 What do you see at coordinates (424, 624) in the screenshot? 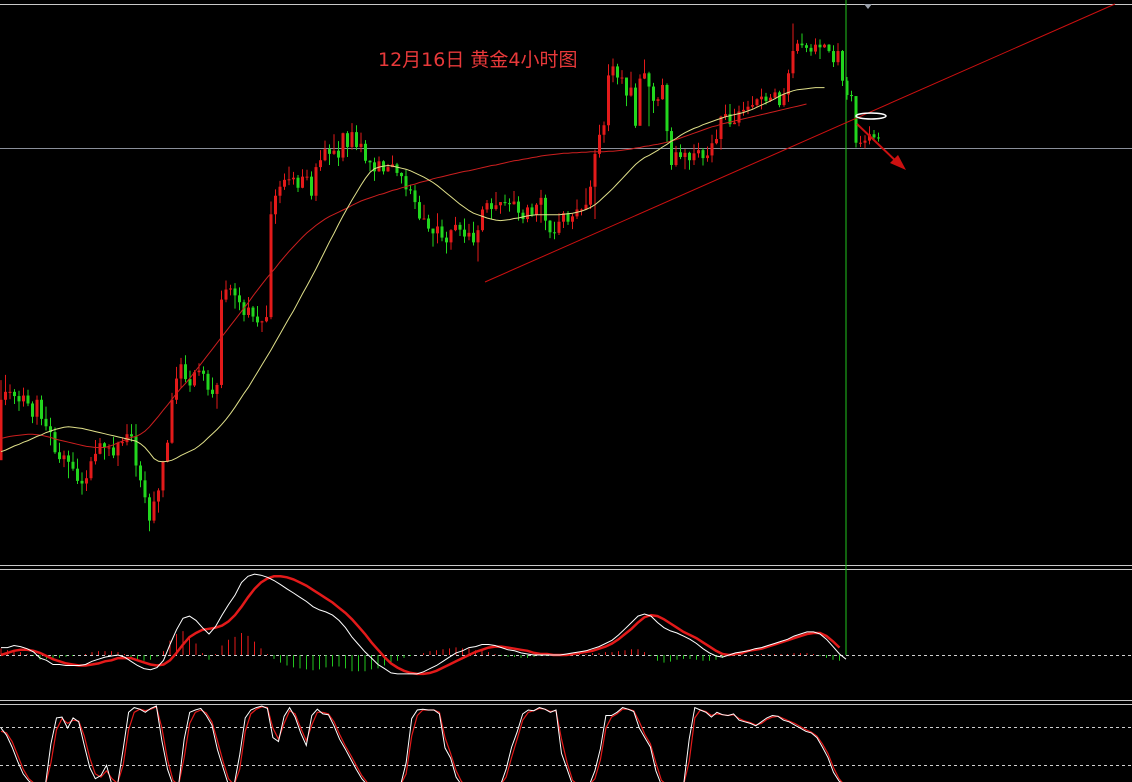
I see `macd-dif-line` at bounding box center [424, 624].